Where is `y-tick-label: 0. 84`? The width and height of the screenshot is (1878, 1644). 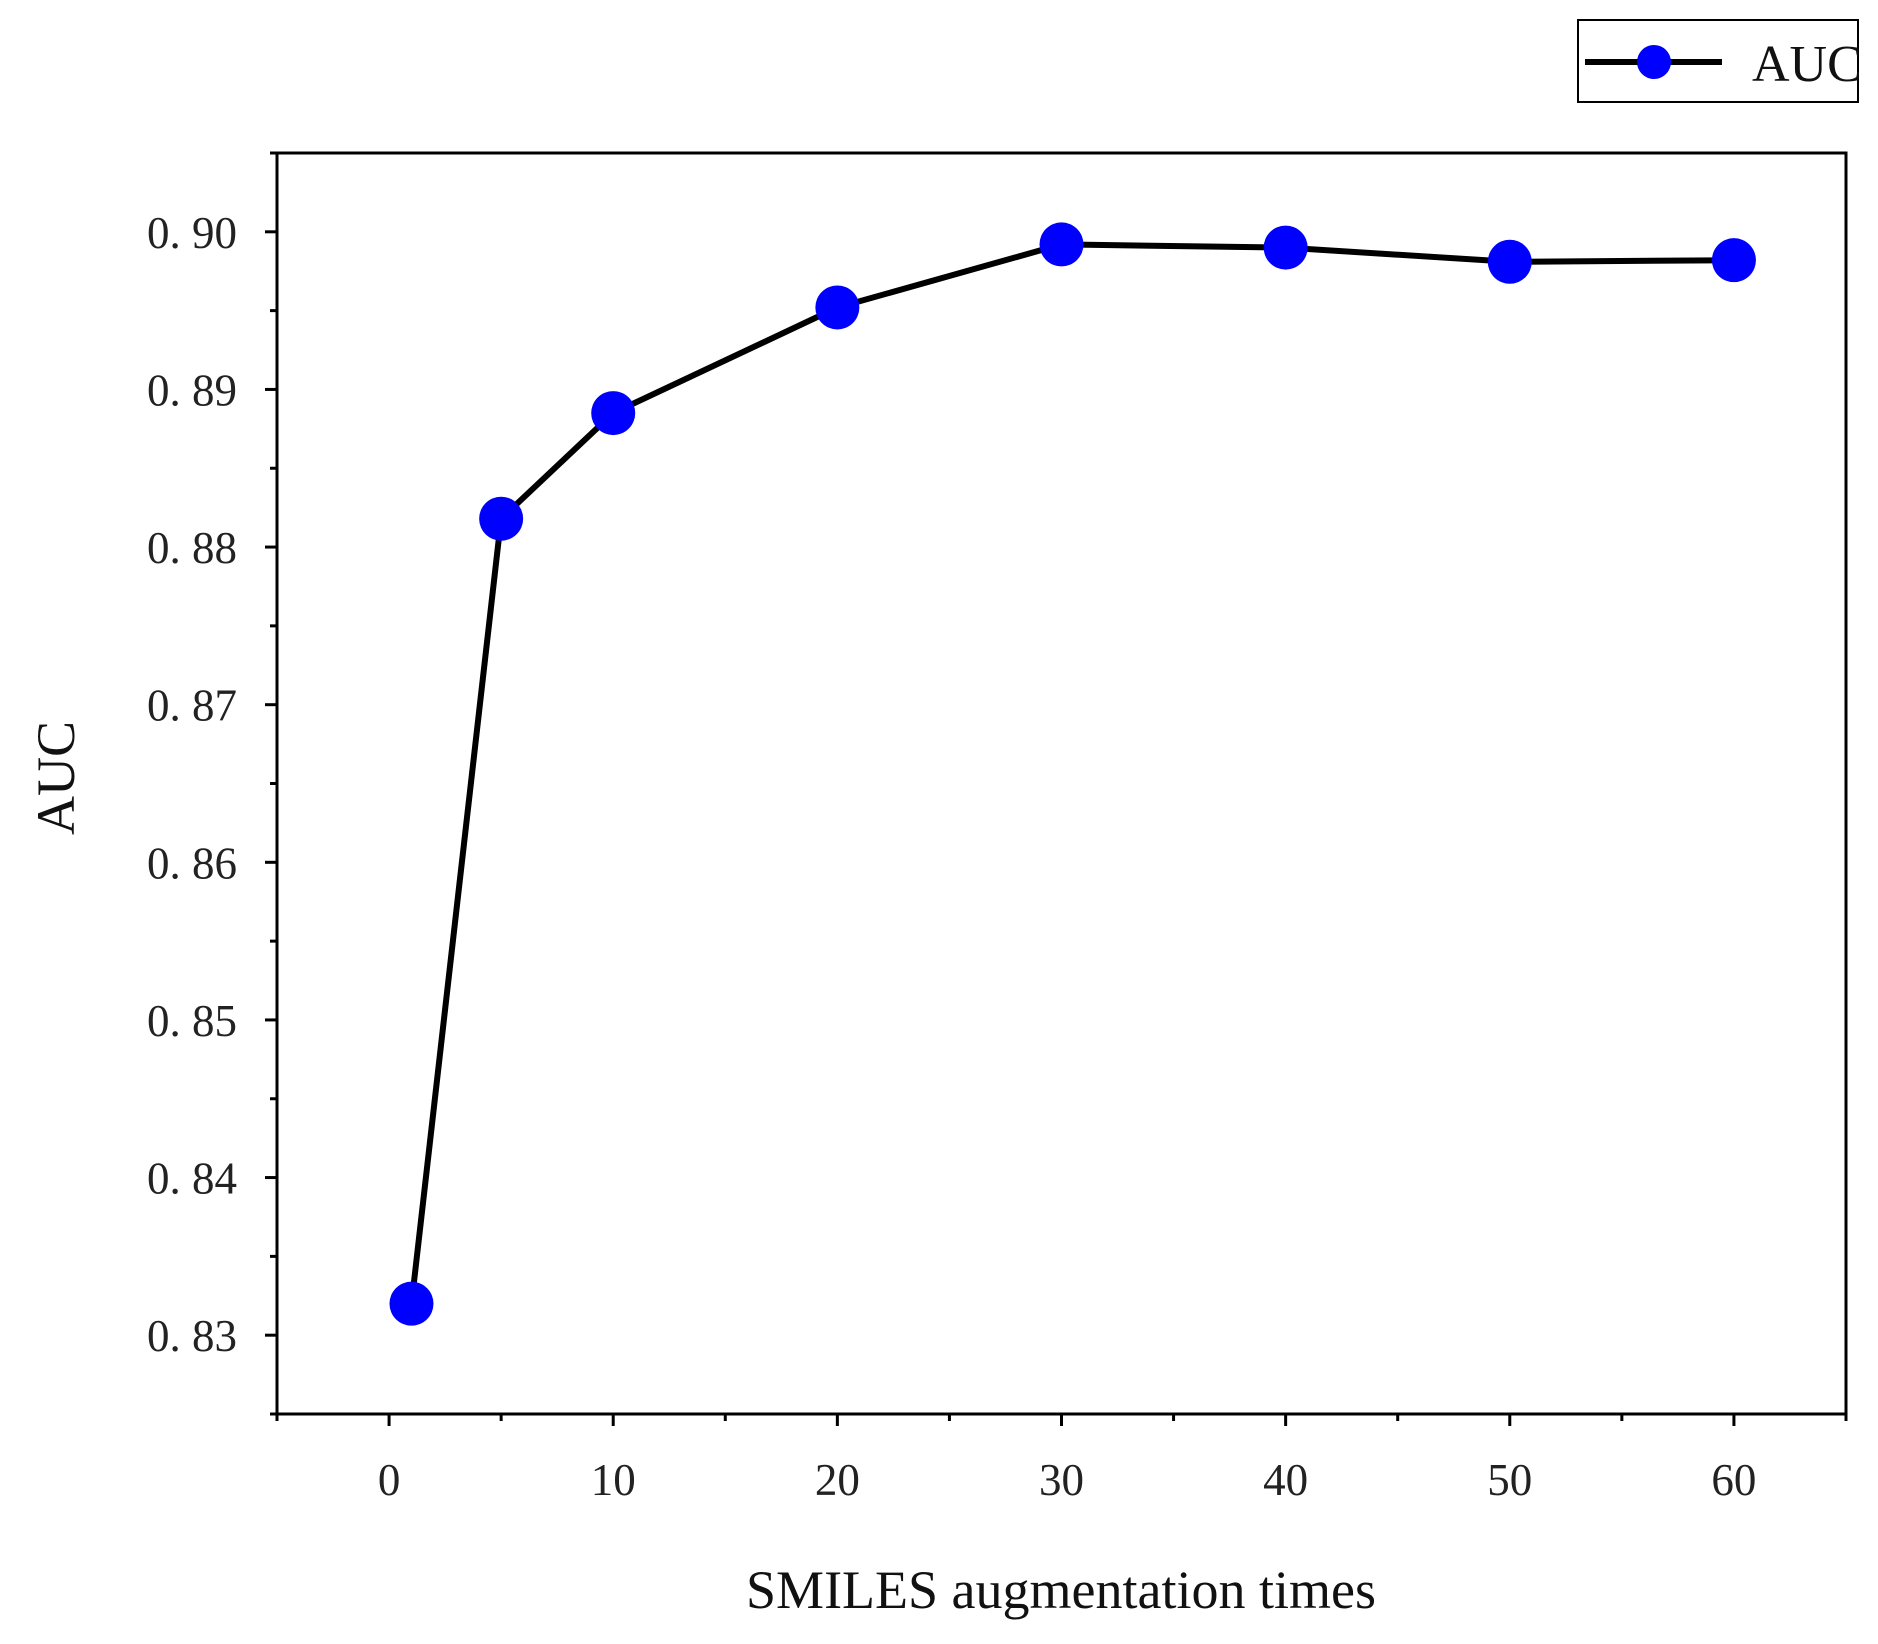 y-tick-label: 0. 84 is located at coordinates (192, 1179).